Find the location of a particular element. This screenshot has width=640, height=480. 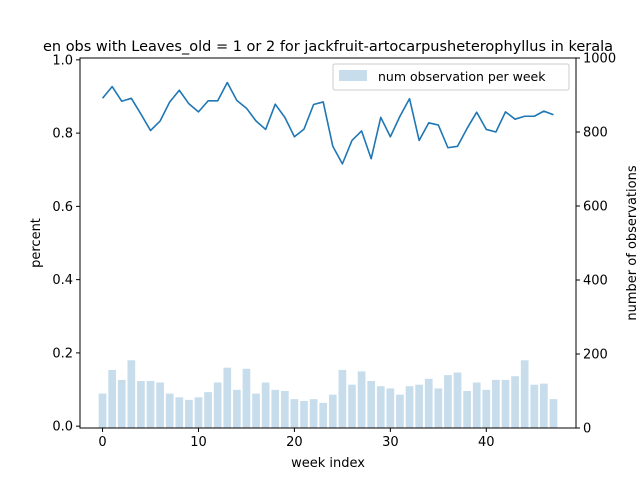

x-tick-label: 20 is located at coordinates (294, 442).